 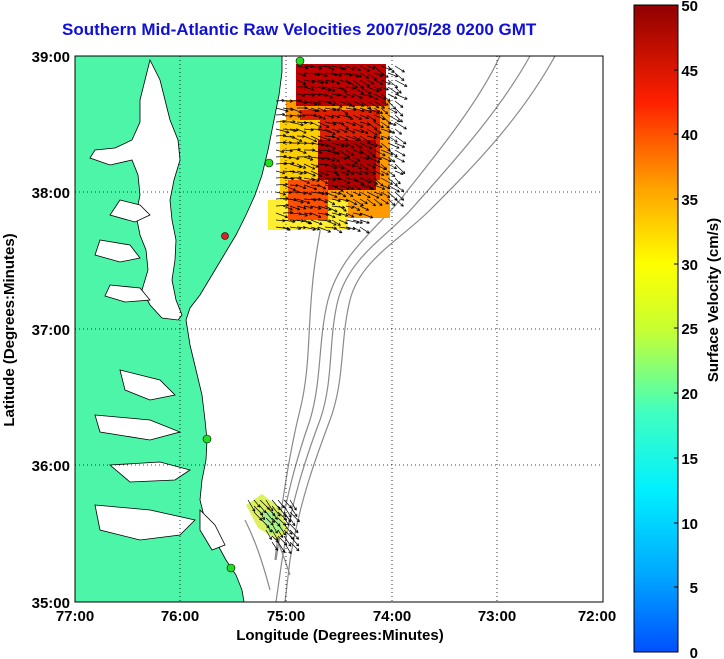 I want to click on colorbar-tick-label: 50, so click(x=689, y=7).